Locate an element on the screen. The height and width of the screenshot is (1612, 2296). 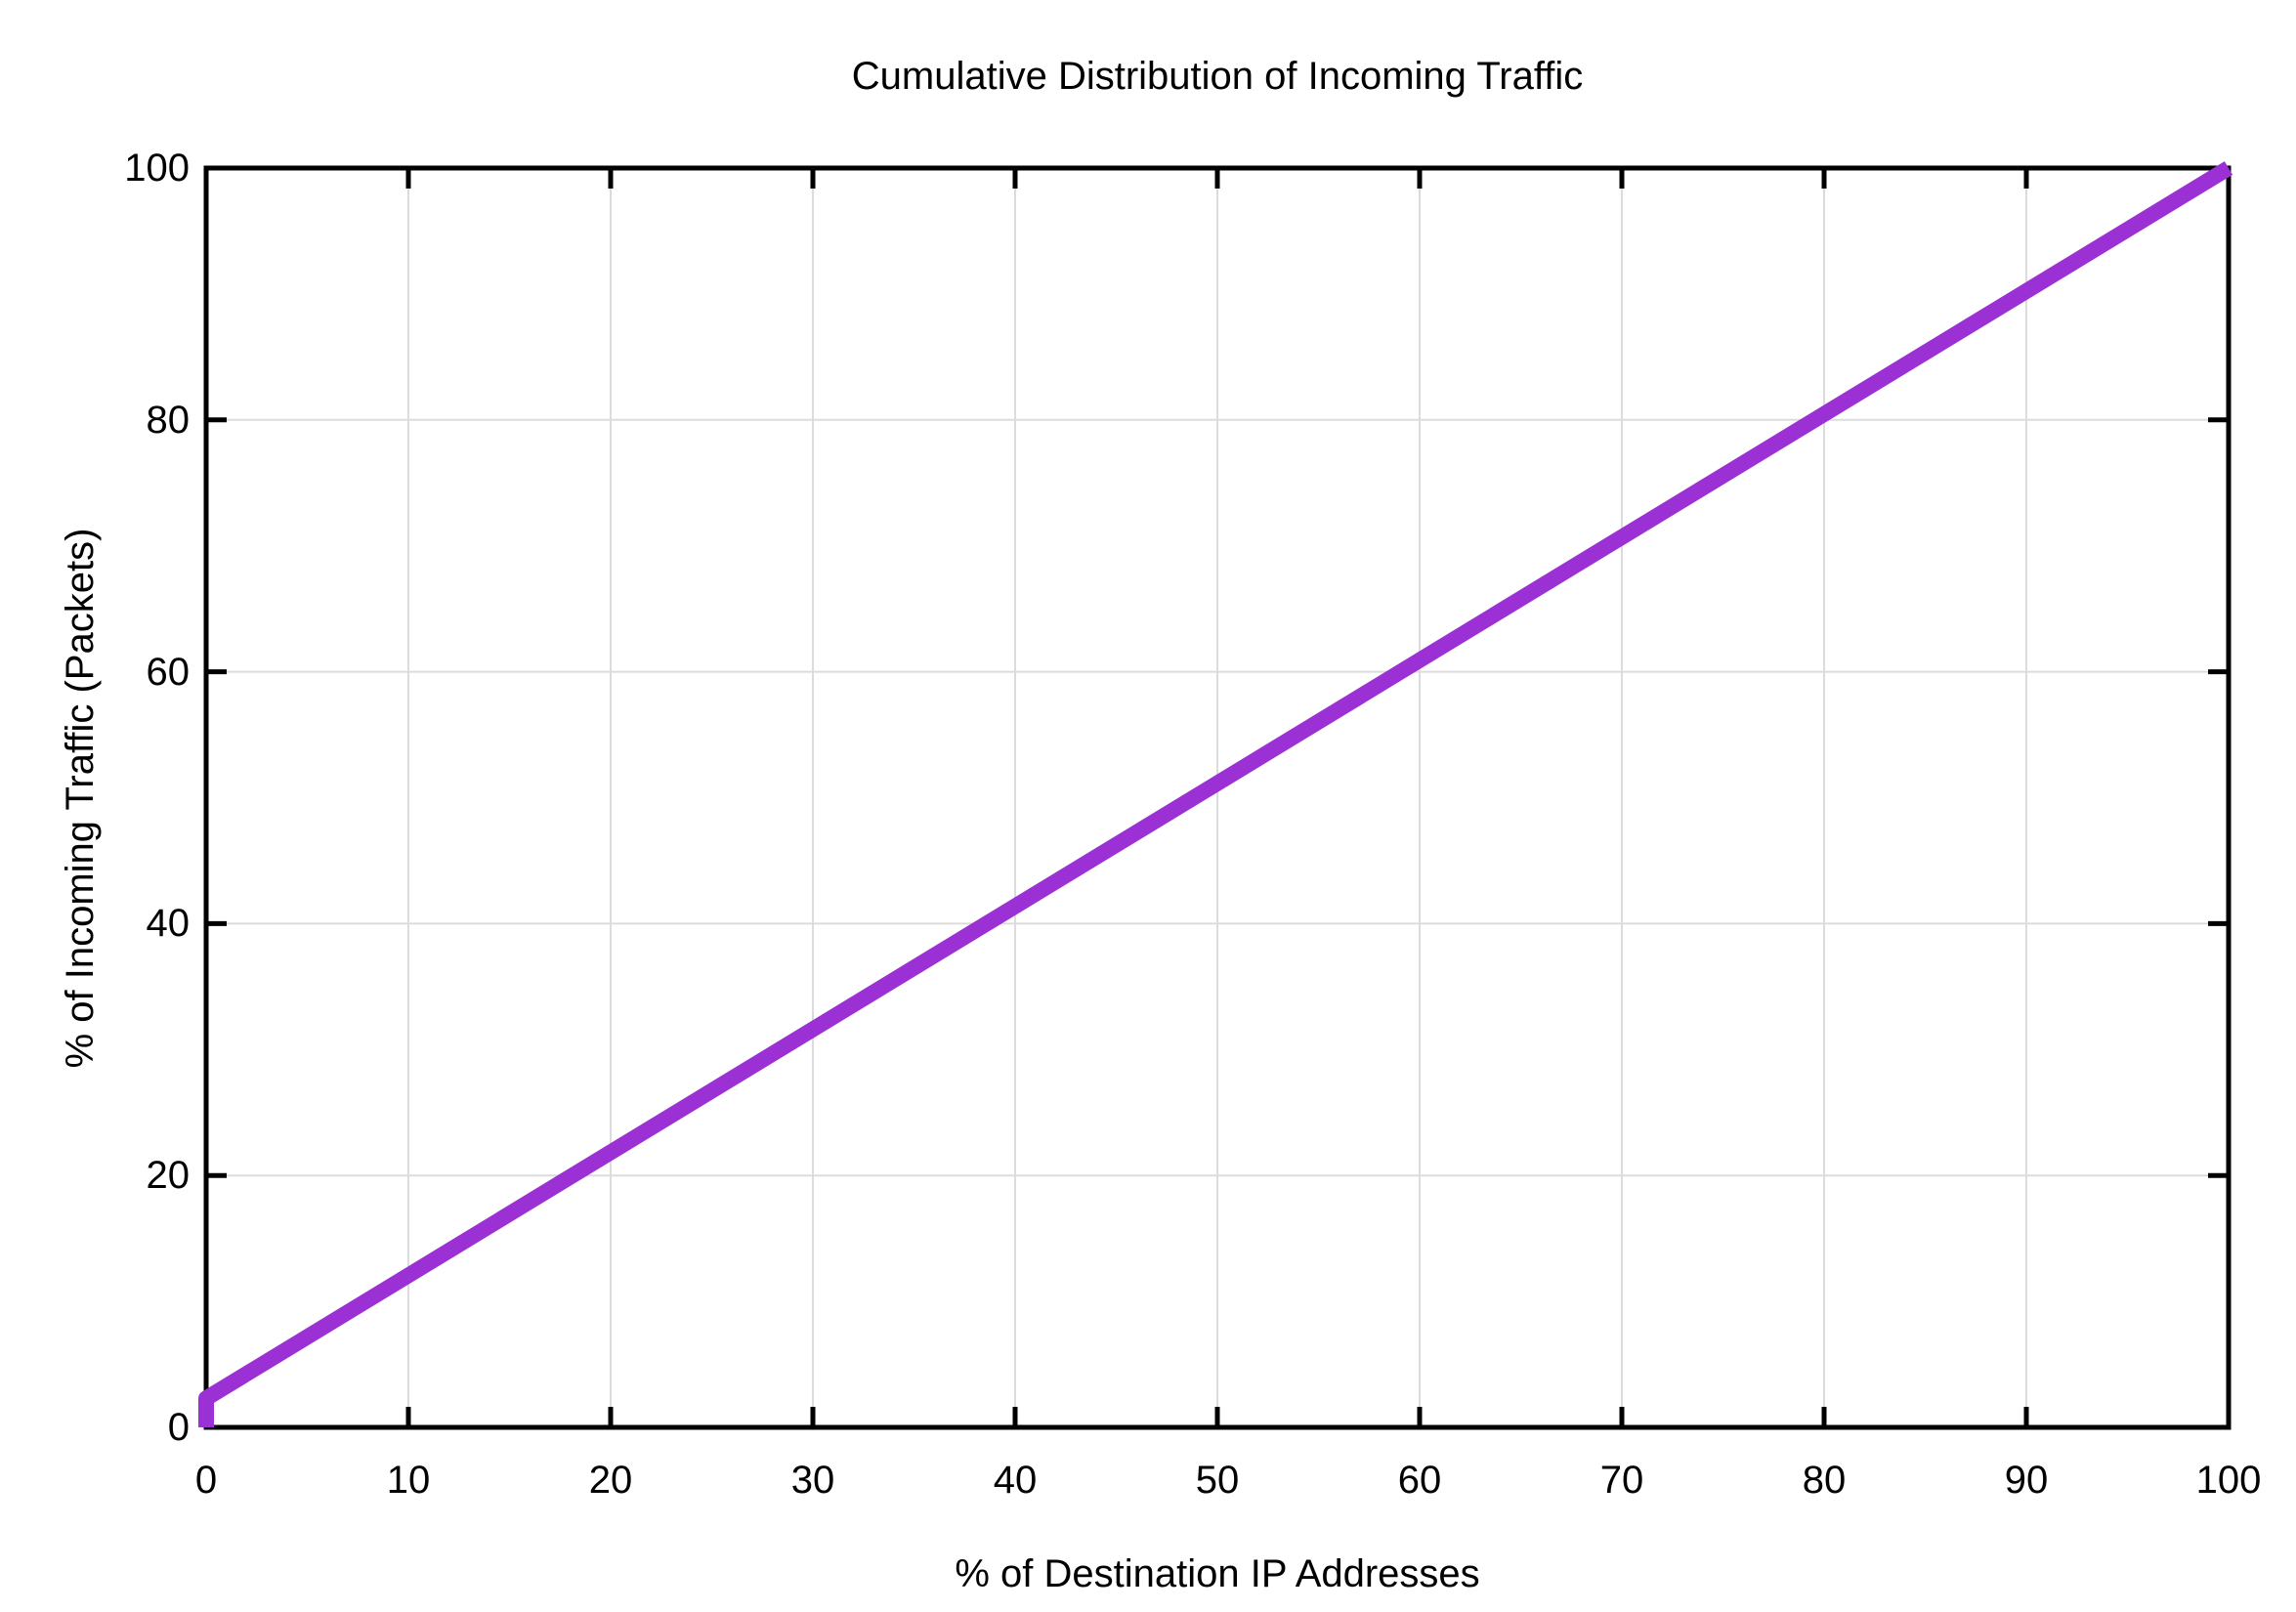
y-axis-label: % of Incoming Traffic (Packets) is located at coordinates (81, 798).